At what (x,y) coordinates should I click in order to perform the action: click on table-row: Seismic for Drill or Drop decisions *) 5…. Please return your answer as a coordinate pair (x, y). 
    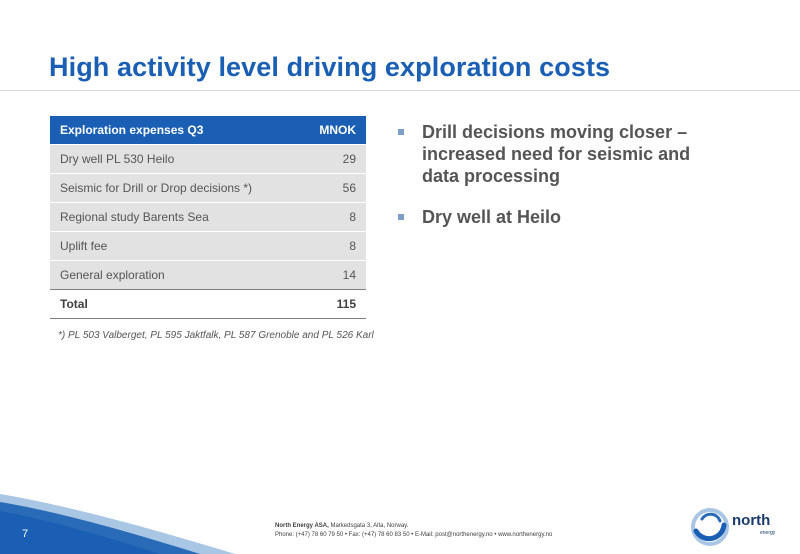
    Looking at the image, I should click on (208, 187).